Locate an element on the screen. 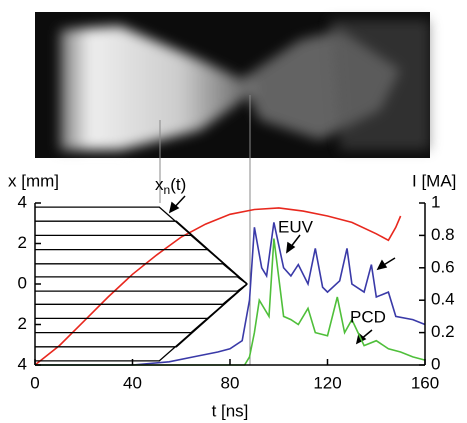  x-tick-label: 80 is located at coordinates (230, 382).